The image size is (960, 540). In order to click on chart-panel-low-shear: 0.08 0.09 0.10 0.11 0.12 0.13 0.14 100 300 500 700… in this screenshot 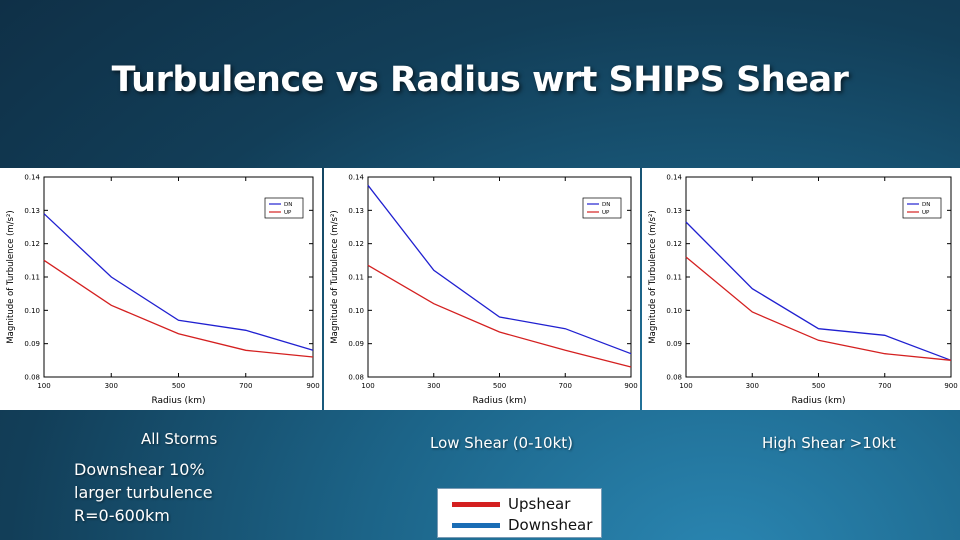, I will do `click(482, 289)`.